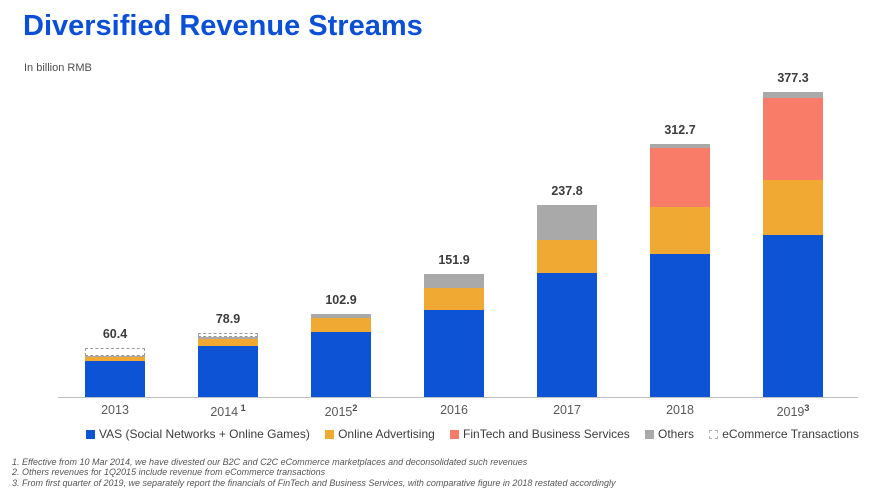  I want to click on total-label-2013: 60.4, so click(115, 334).